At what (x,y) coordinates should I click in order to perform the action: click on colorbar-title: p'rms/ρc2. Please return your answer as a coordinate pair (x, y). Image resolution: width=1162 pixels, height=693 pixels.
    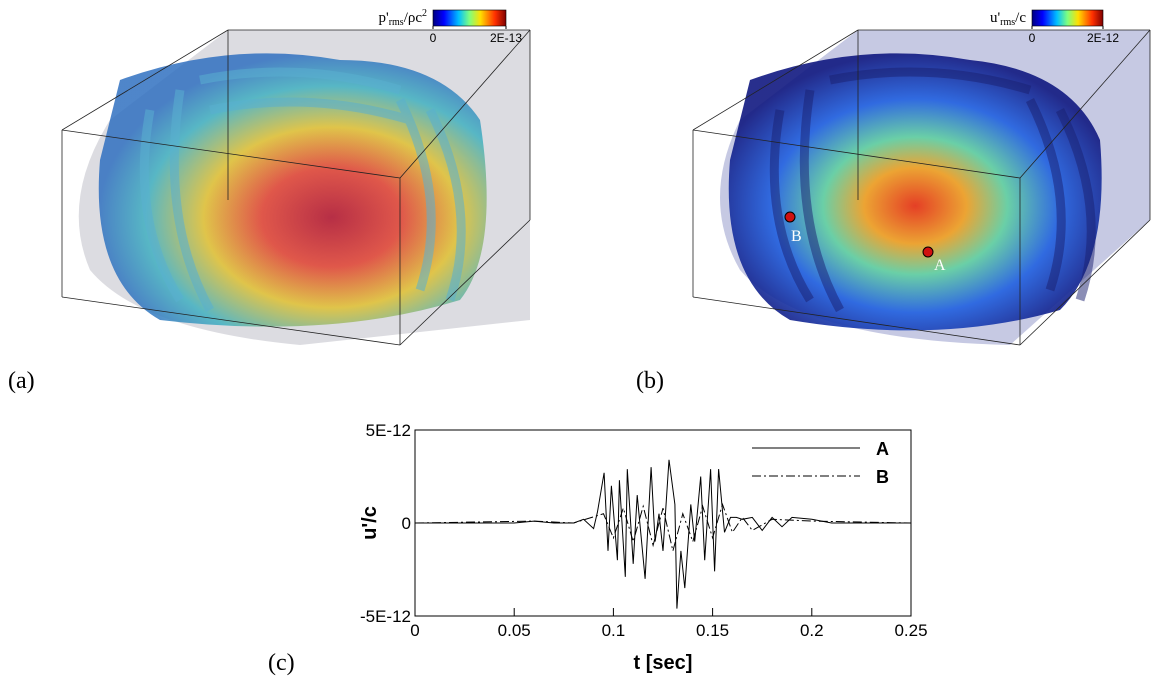
    Looking at the image, I should click on (402, 18).